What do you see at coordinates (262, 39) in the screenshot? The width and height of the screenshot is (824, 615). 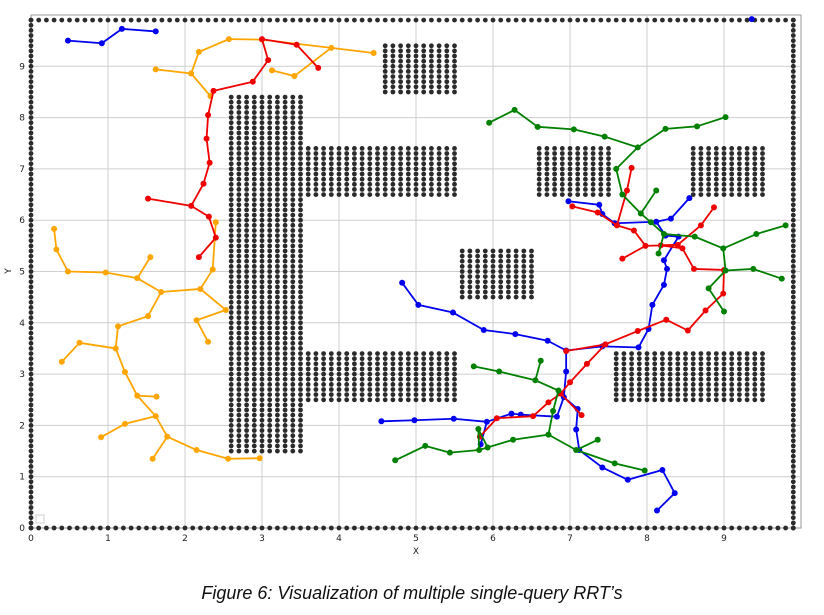 I see `tree-node-red` at bounding box center [262, 39].